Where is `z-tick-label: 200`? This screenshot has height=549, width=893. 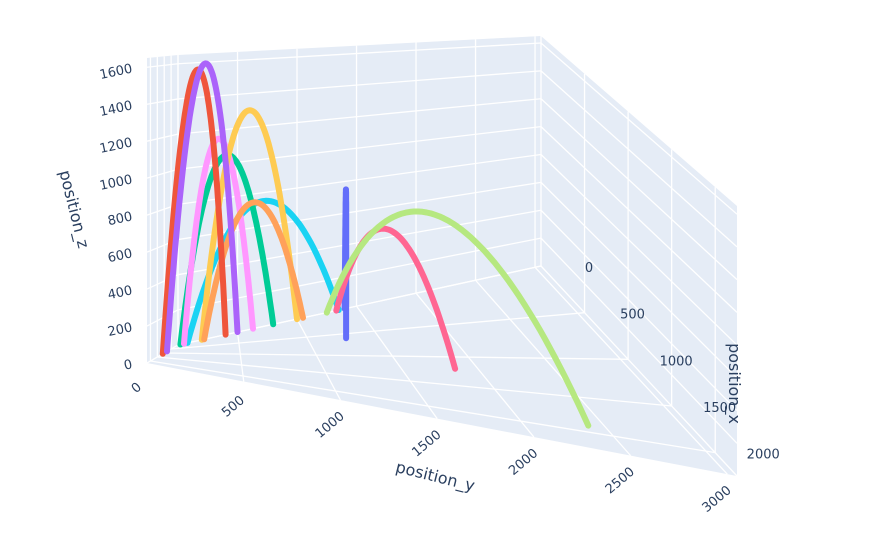
z-tick-label: 200 is located at coordinates (119, 330).